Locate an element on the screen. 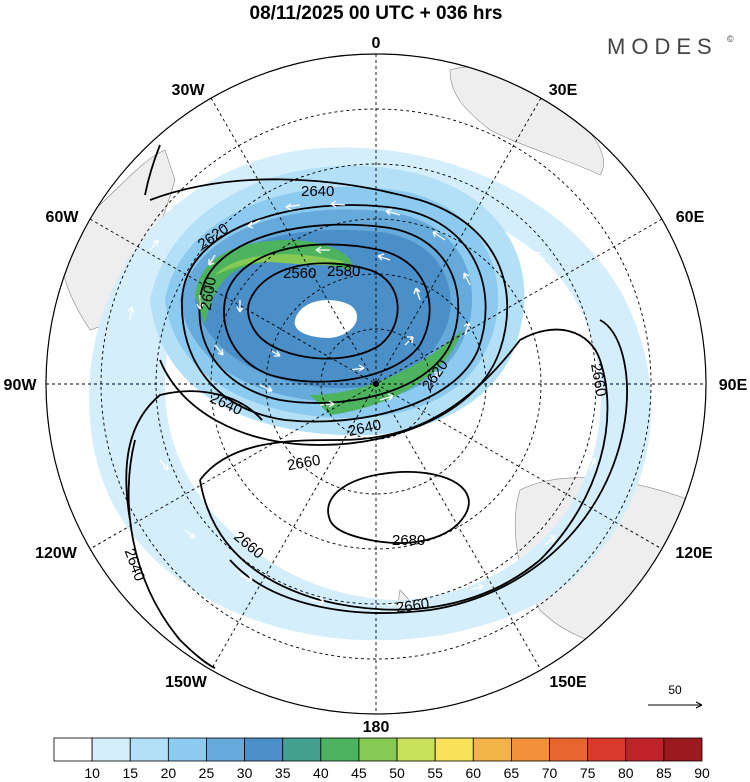 This screenshot has width=750, height=782. contour-2640-west is located at coordinates (194, 455).